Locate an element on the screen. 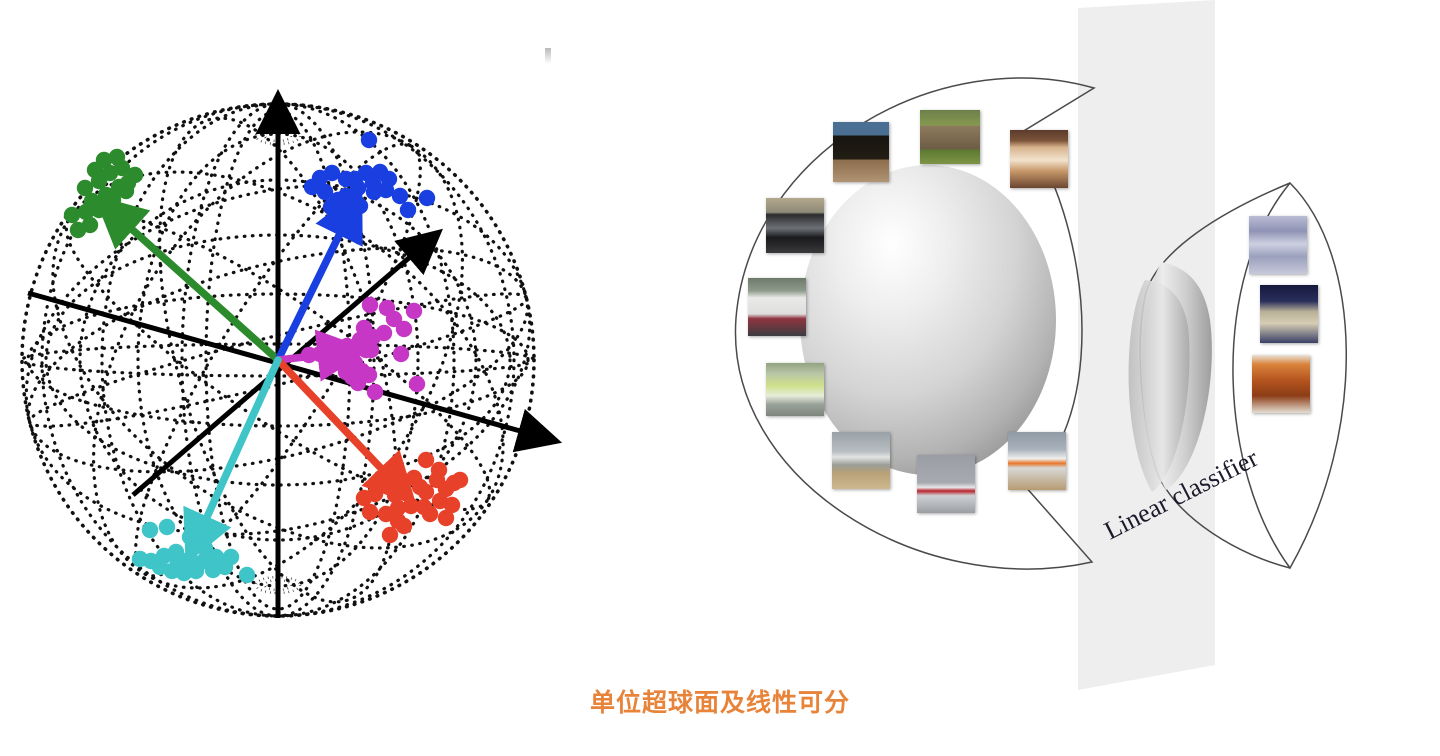 This screenshot has width=1440, height=756. thumb-car-dark is located at coordinates (795, 225).